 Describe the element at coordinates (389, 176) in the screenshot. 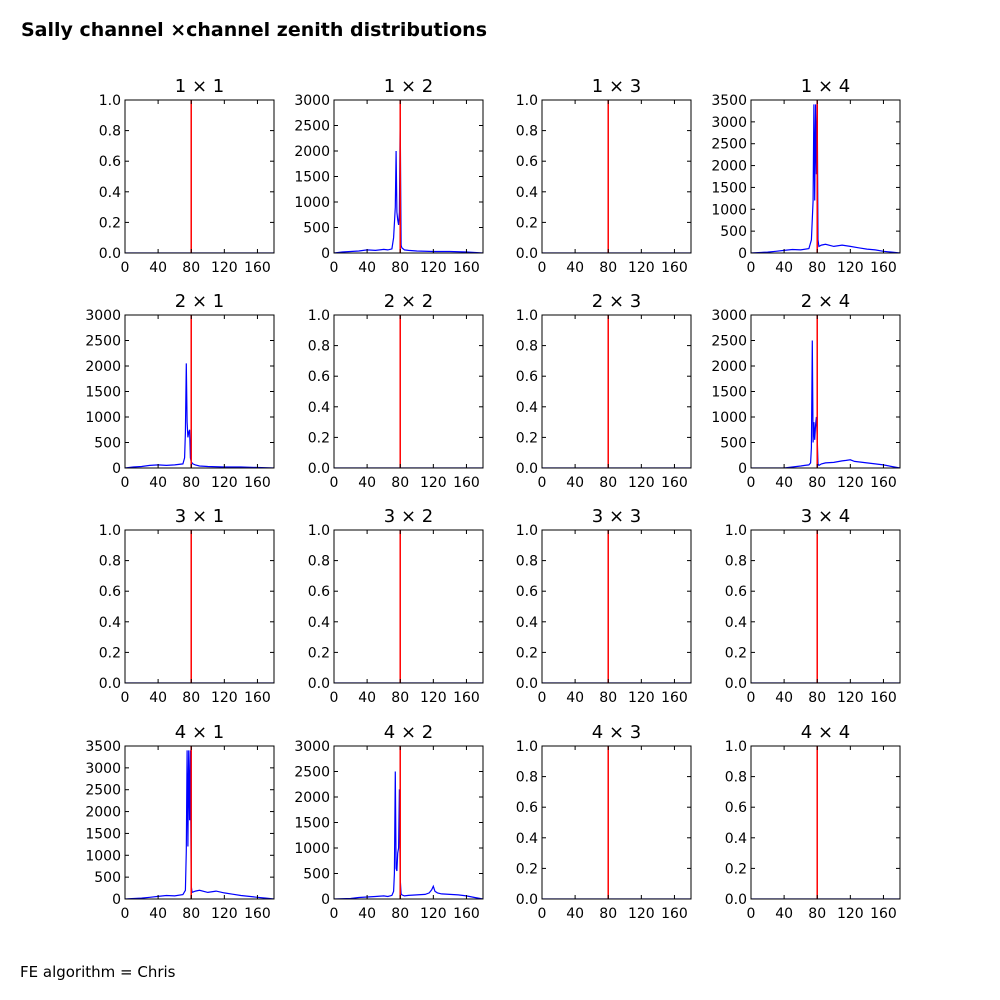

I see `subplot-1-2: 1 × 2 0 40 80 120 160 0 500 1000 1500 2000 2500 3000` at that location.